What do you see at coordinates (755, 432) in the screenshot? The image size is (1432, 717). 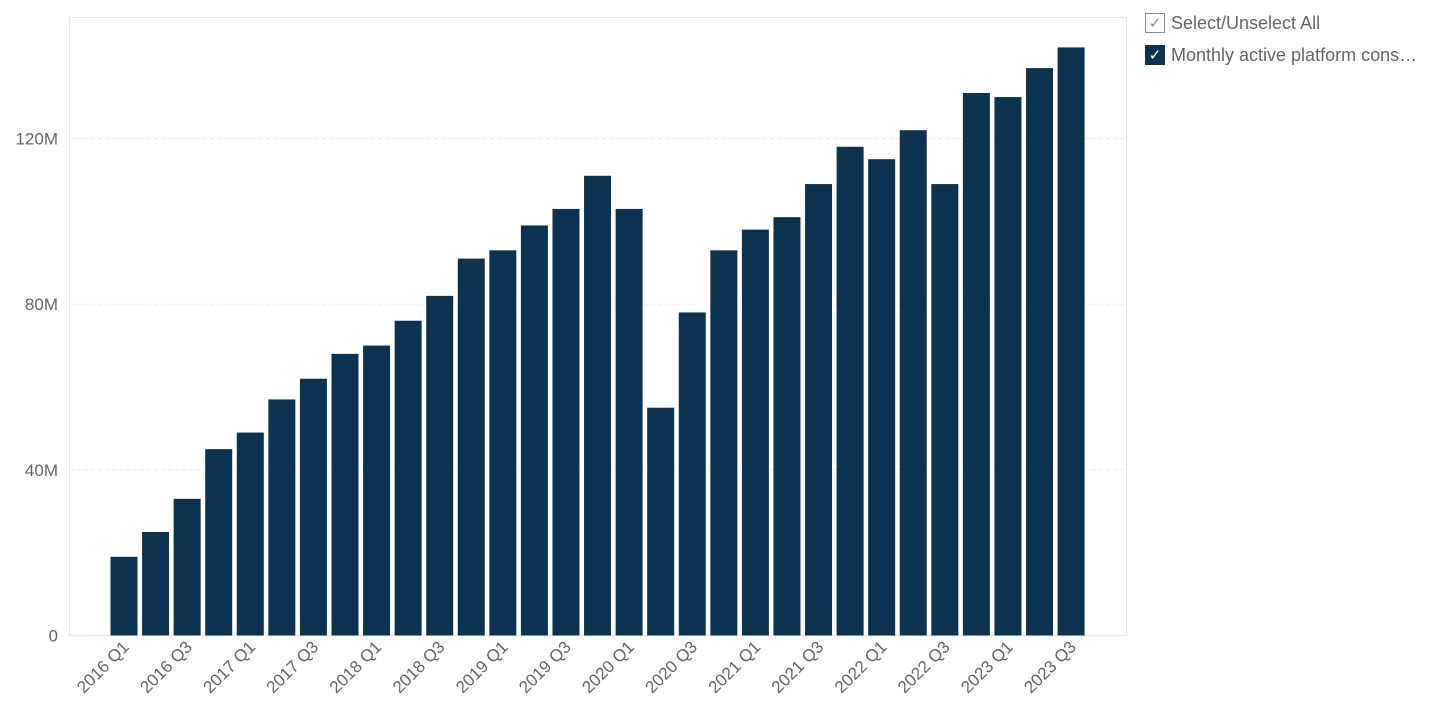 I see `bar: 2021 Q1: 98M` at bounding box center [755, 432].